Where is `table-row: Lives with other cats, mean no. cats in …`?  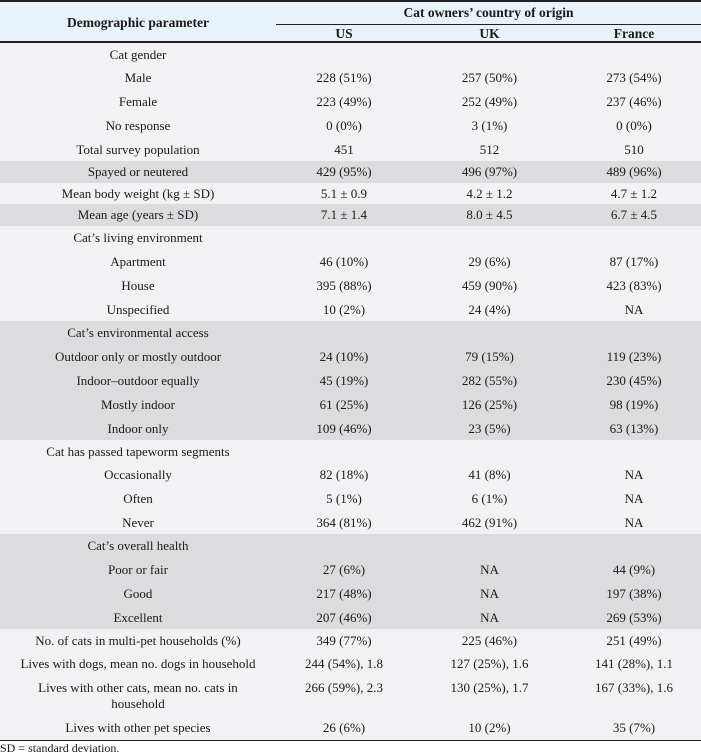
table-row: Lives with other cats, mean no. cats in … is located at coordinates (350, 696).